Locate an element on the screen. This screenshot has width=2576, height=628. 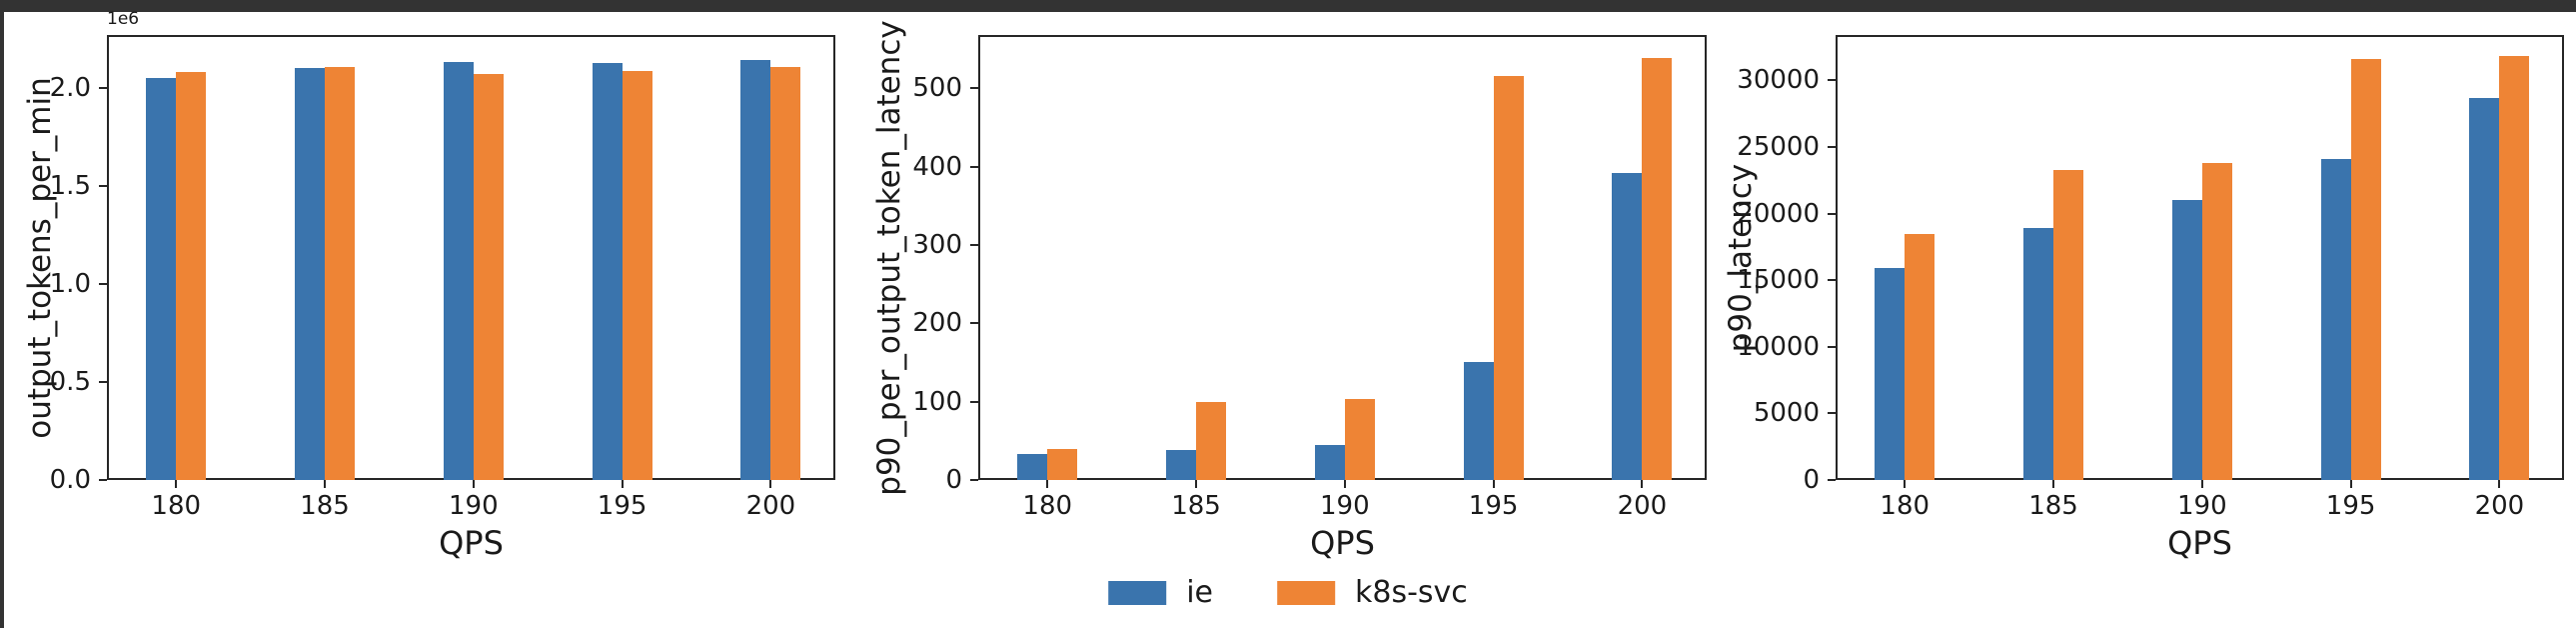
y-tick-label: 2.0 is located at coordinates (70, 87).